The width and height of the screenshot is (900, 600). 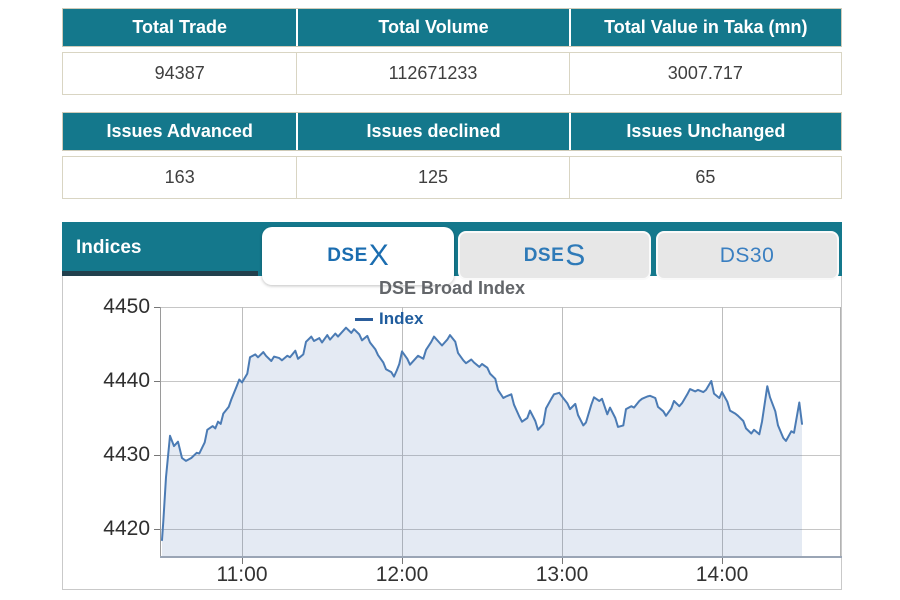 I want to click on table-value-row: 163 125 65, so click(x=452, y=177).